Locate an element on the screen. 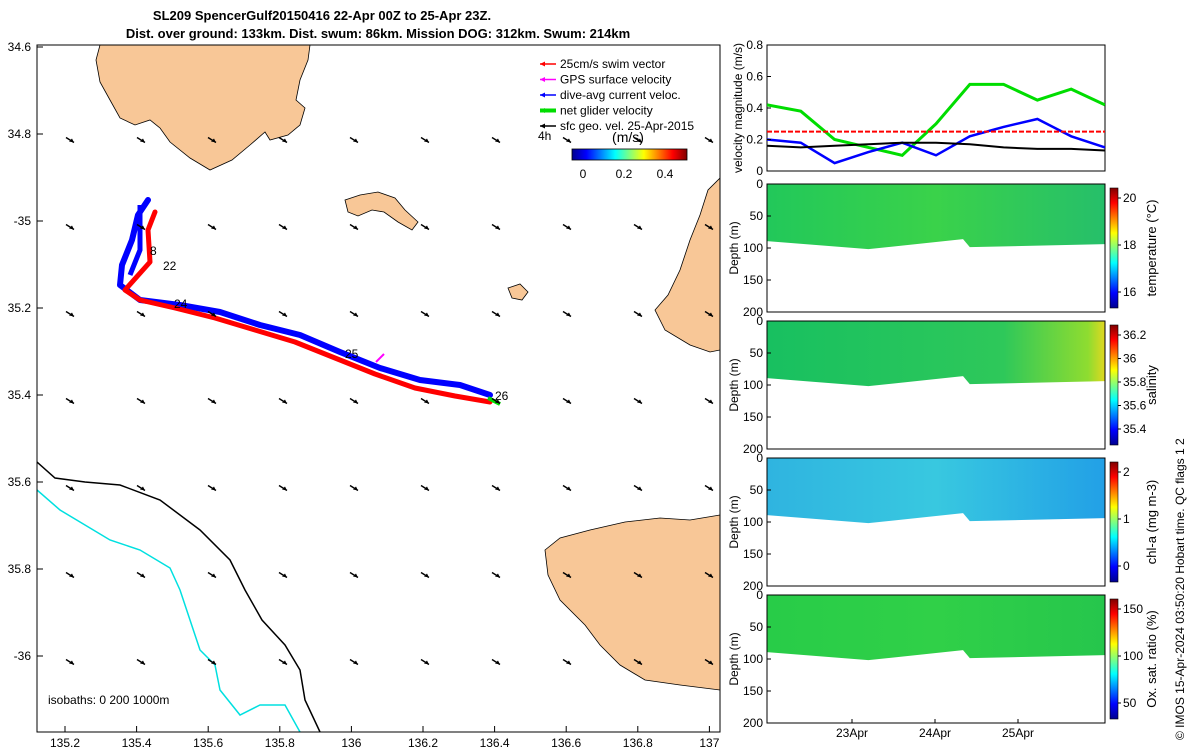  velocity-y-ticks: 0 0.2 0.4 0.6 0.8 is located at coordinates (758, 108).